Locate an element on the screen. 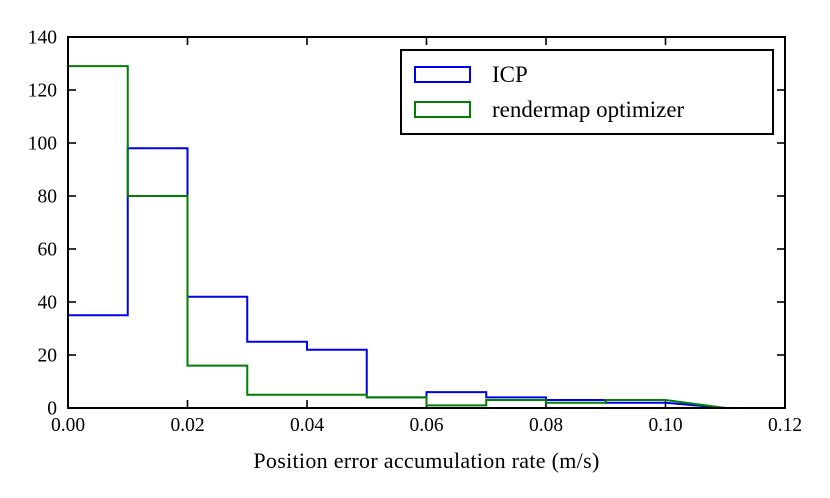 The height and width of the screenshot is (498, 830). legend-item: ICP is located at coordinates (593, 74).